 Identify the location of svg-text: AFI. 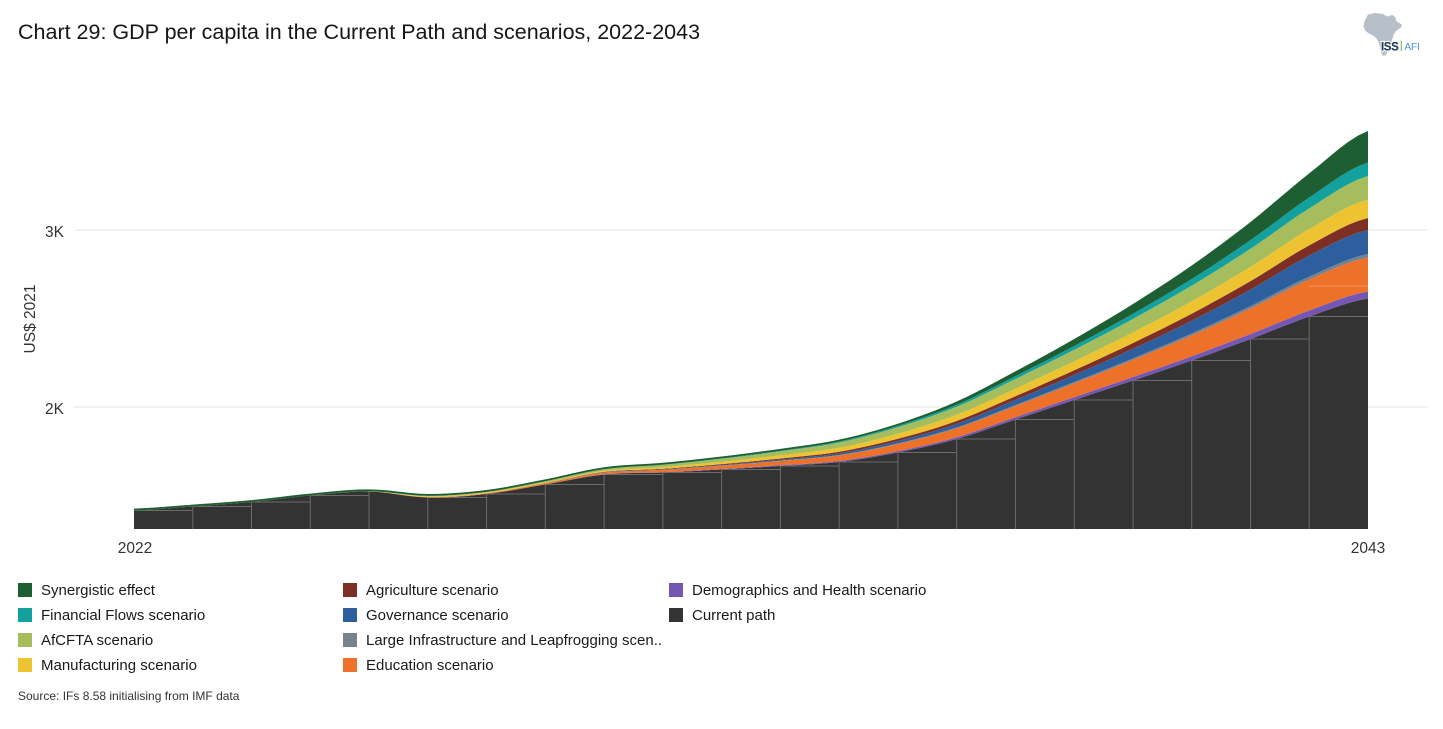
(1411, 47).